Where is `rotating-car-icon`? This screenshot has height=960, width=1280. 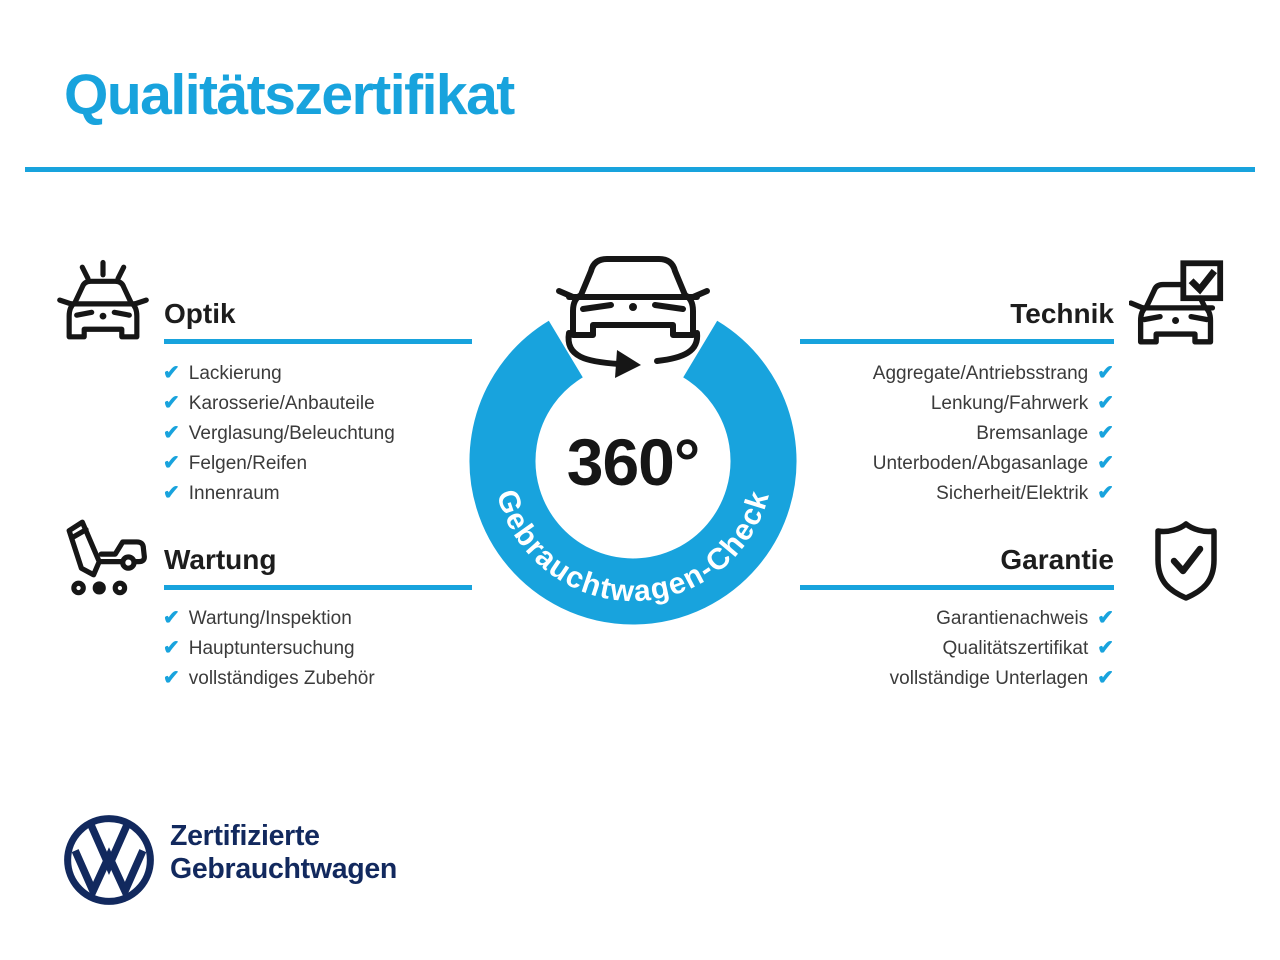 rotating-car-icon is located at coordinates (633, 317).